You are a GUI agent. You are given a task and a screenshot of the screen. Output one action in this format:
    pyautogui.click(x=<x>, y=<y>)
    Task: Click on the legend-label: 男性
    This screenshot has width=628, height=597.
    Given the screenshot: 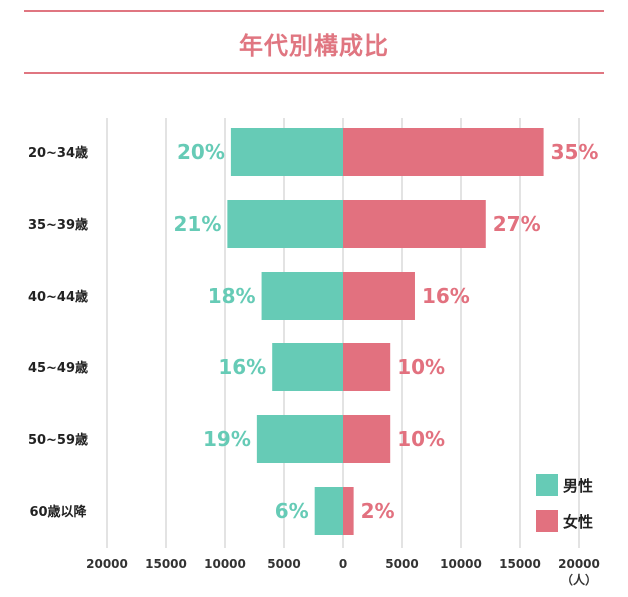 What is the action you would take?
    pyautogui.click(x=578, y=486)
    